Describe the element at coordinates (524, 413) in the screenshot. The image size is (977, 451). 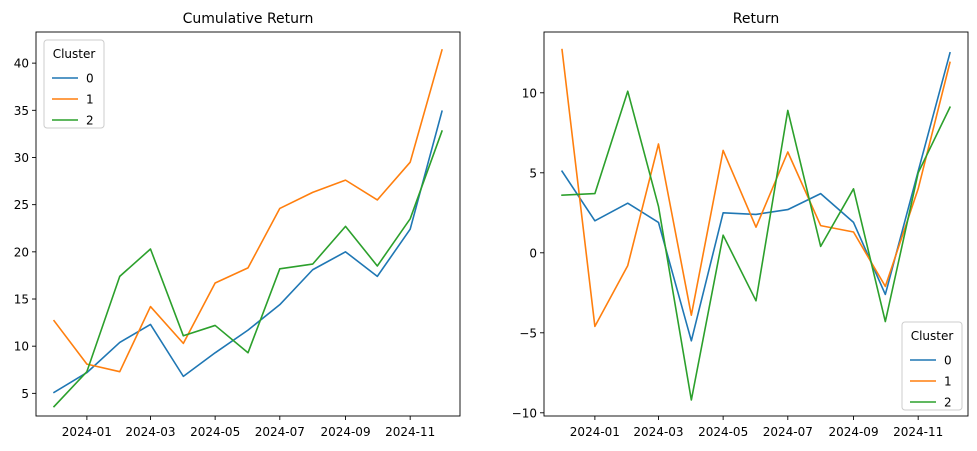
I see `y-tick-label: −10` at that location.